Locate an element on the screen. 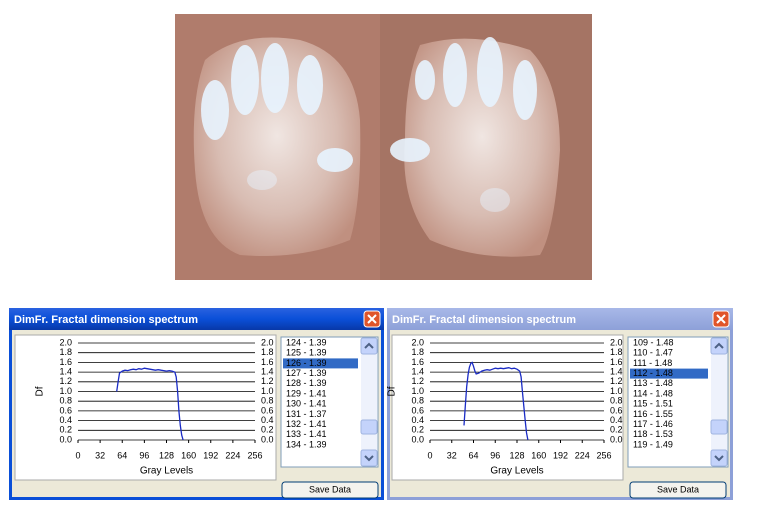  list-item: 132 - 1.41 is located at coordinates (306, 424).